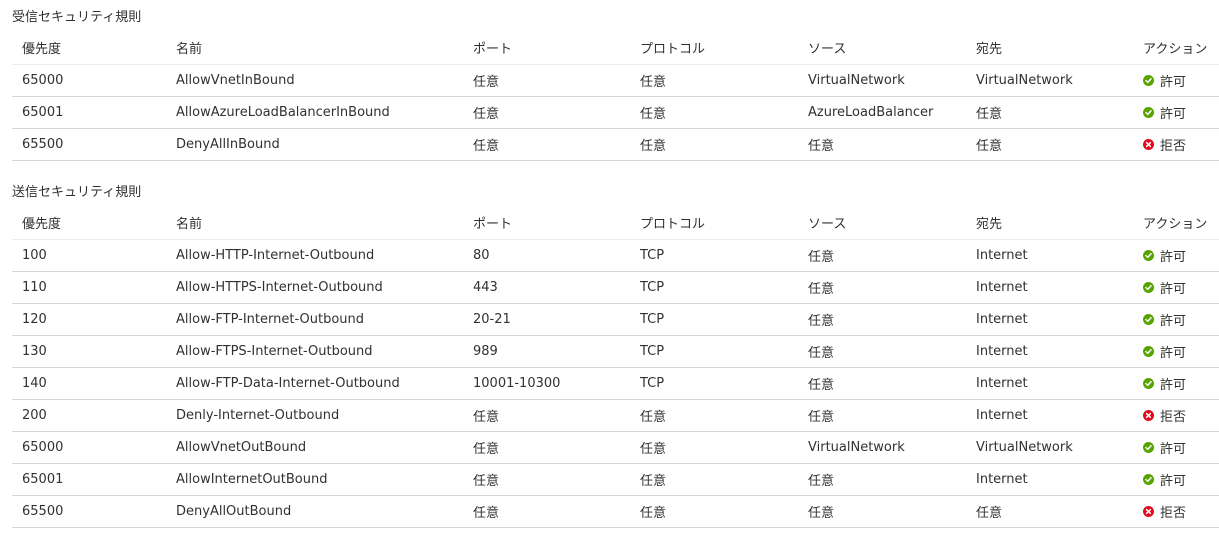  I want to click on cell-name: Allow-FTP-Data-Internet-Outbound, so click(314, 383).